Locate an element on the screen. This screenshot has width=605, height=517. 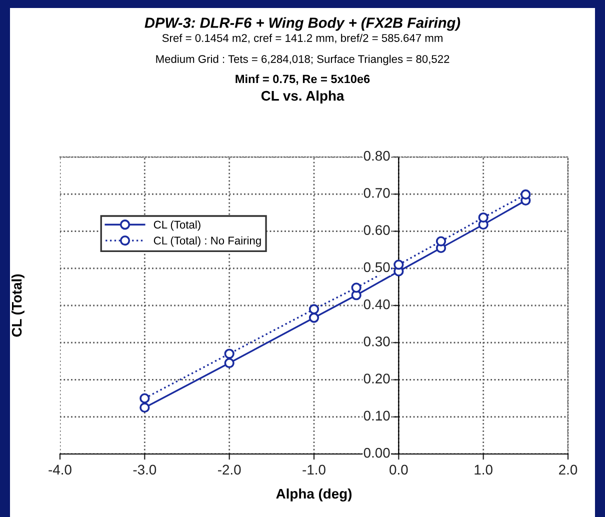
y-tick-label: 0.10 is located at coordinates (377, 415).